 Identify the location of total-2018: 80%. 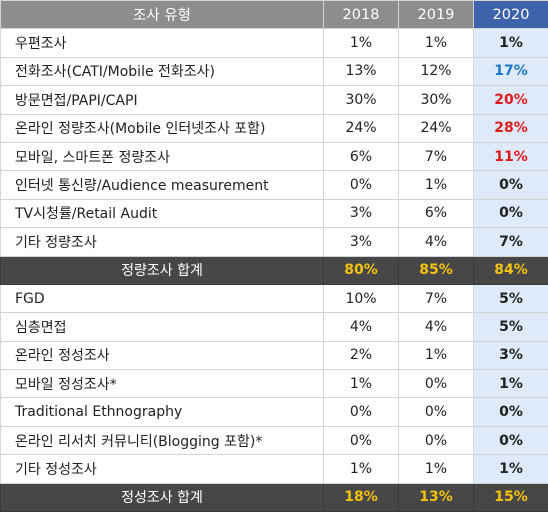
(361, 270).